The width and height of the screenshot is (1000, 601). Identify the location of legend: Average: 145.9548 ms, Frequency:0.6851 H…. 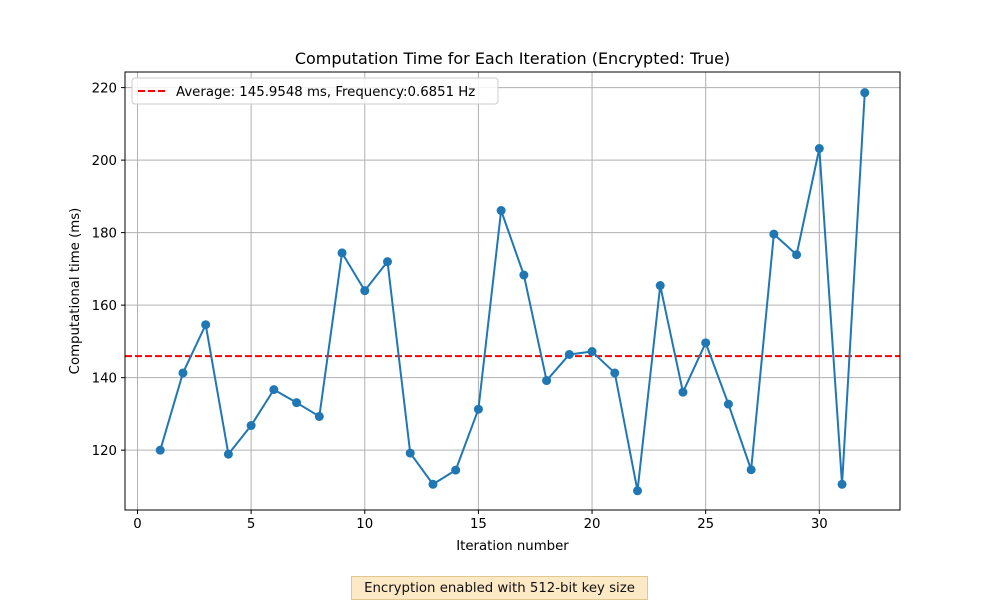
(315, 91).